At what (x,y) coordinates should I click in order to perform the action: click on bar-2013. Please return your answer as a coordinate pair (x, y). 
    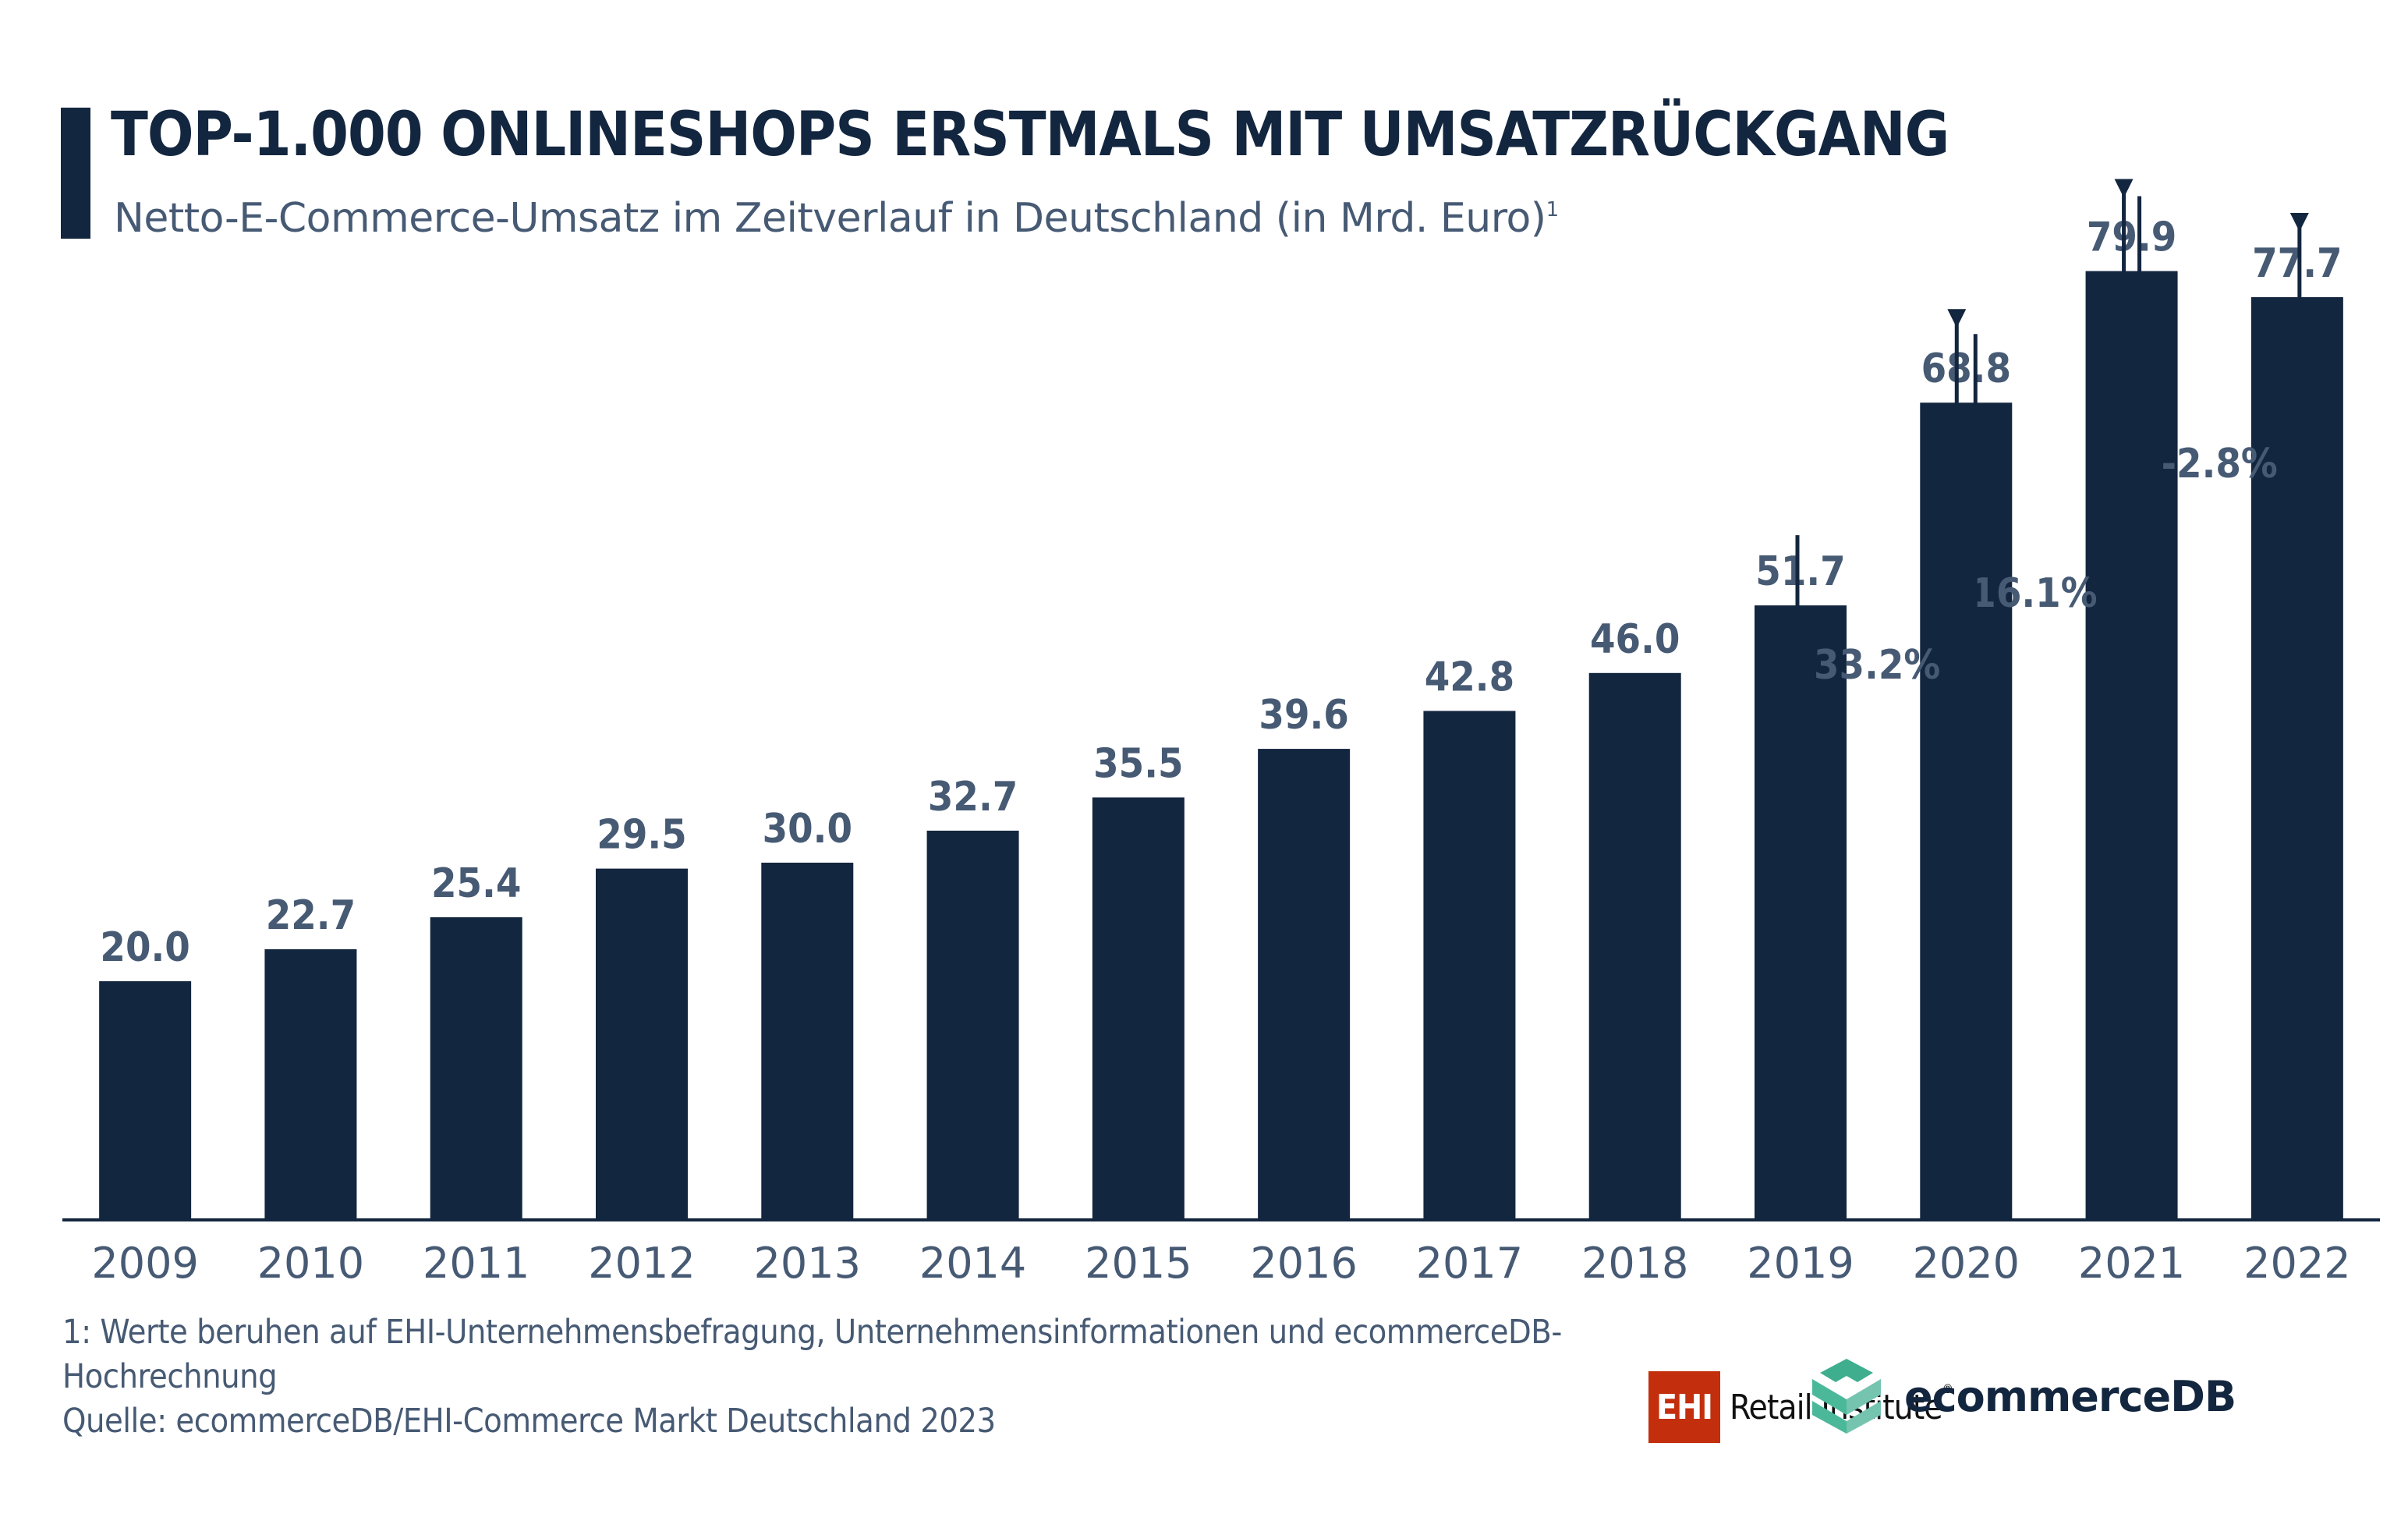
    Looking at the image, I should click on (807, 1041).